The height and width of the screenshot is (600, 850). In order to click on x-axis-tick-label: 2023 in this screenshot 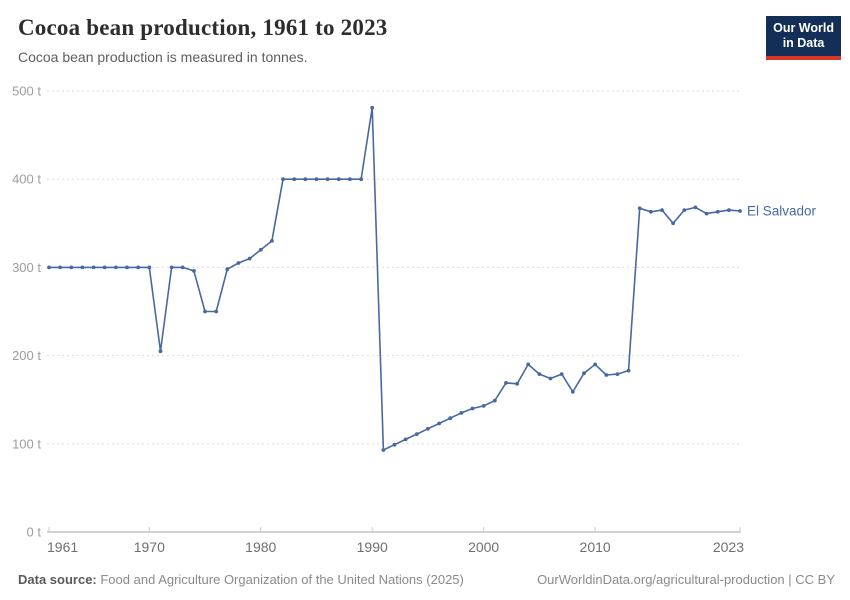, I will do `click(728, 547)`.